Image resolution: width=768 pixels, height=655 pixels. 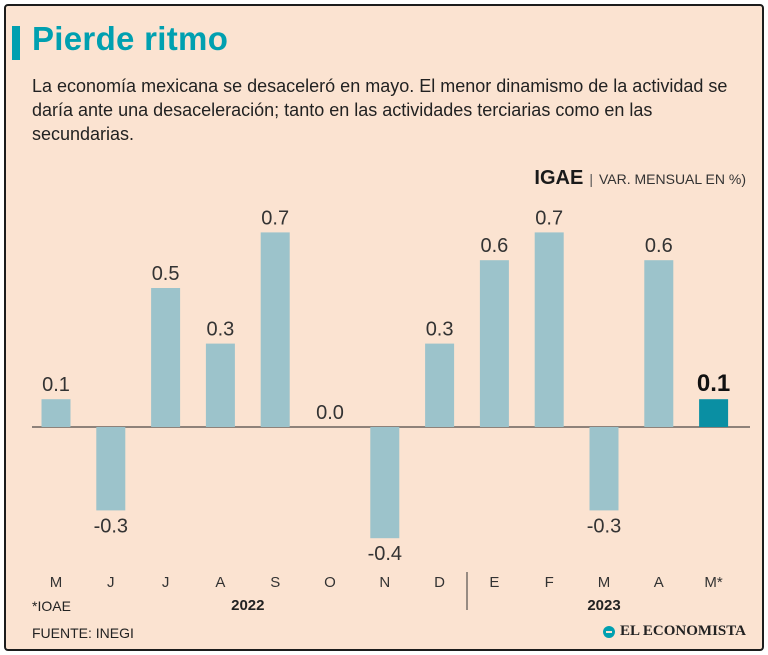 What do you see at coordinates (609, 631) in the screenshot?
I see `brand-mark-icon` at bounding box center [609, 631].